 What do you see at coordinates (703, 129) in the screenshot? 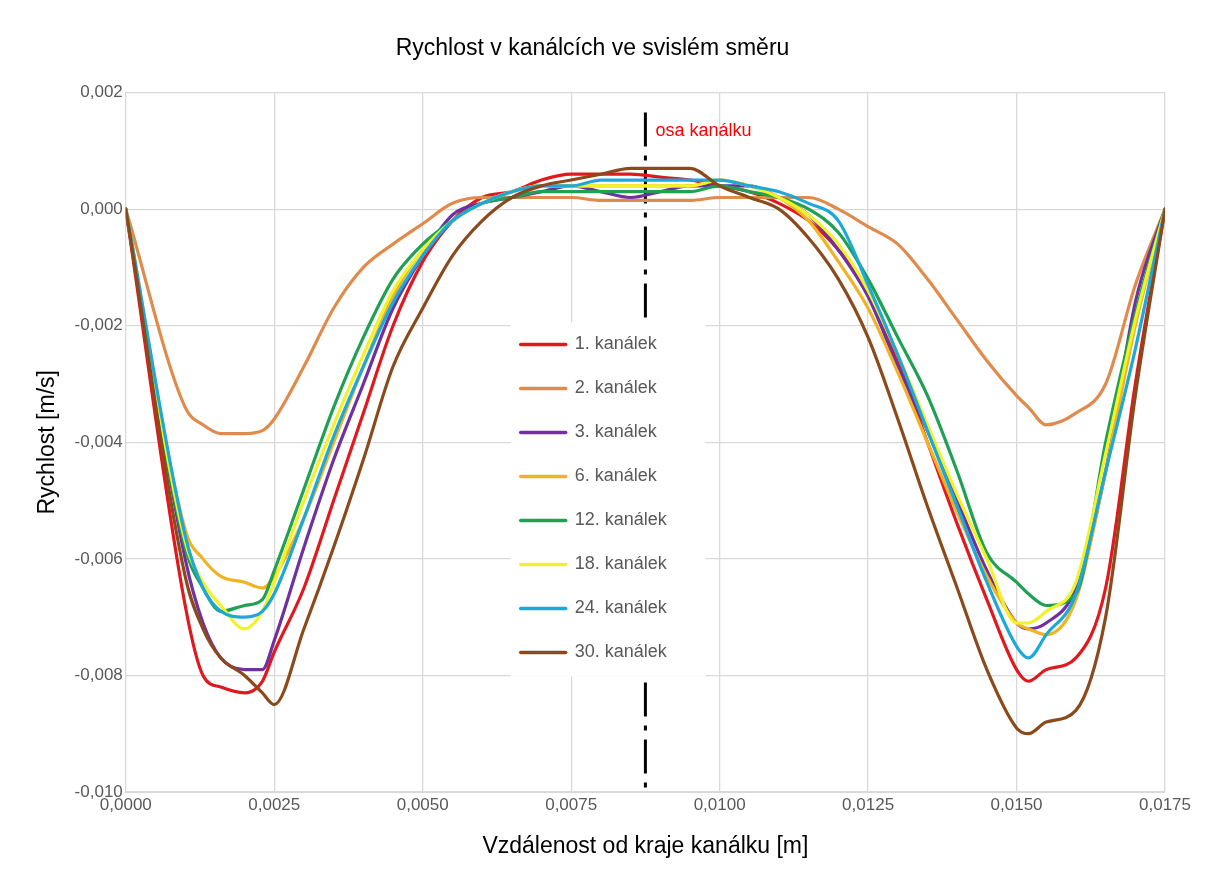
I see `ref-line-label: osa kanálku` at bounding box center [703, 129].